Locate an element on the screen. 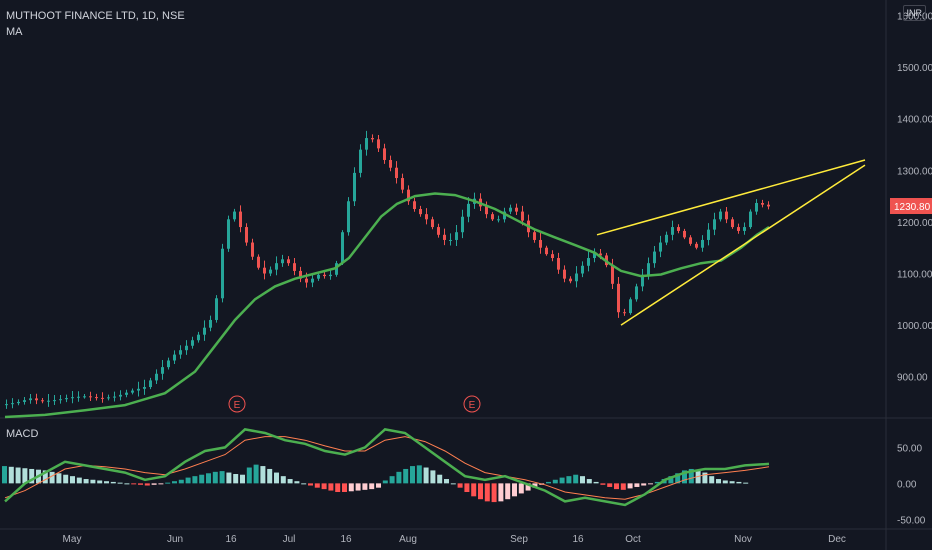 Image resolution: width=932 pixels, height=550 pixels. time-tick-label: Dec is located at coordinates (837, 539).